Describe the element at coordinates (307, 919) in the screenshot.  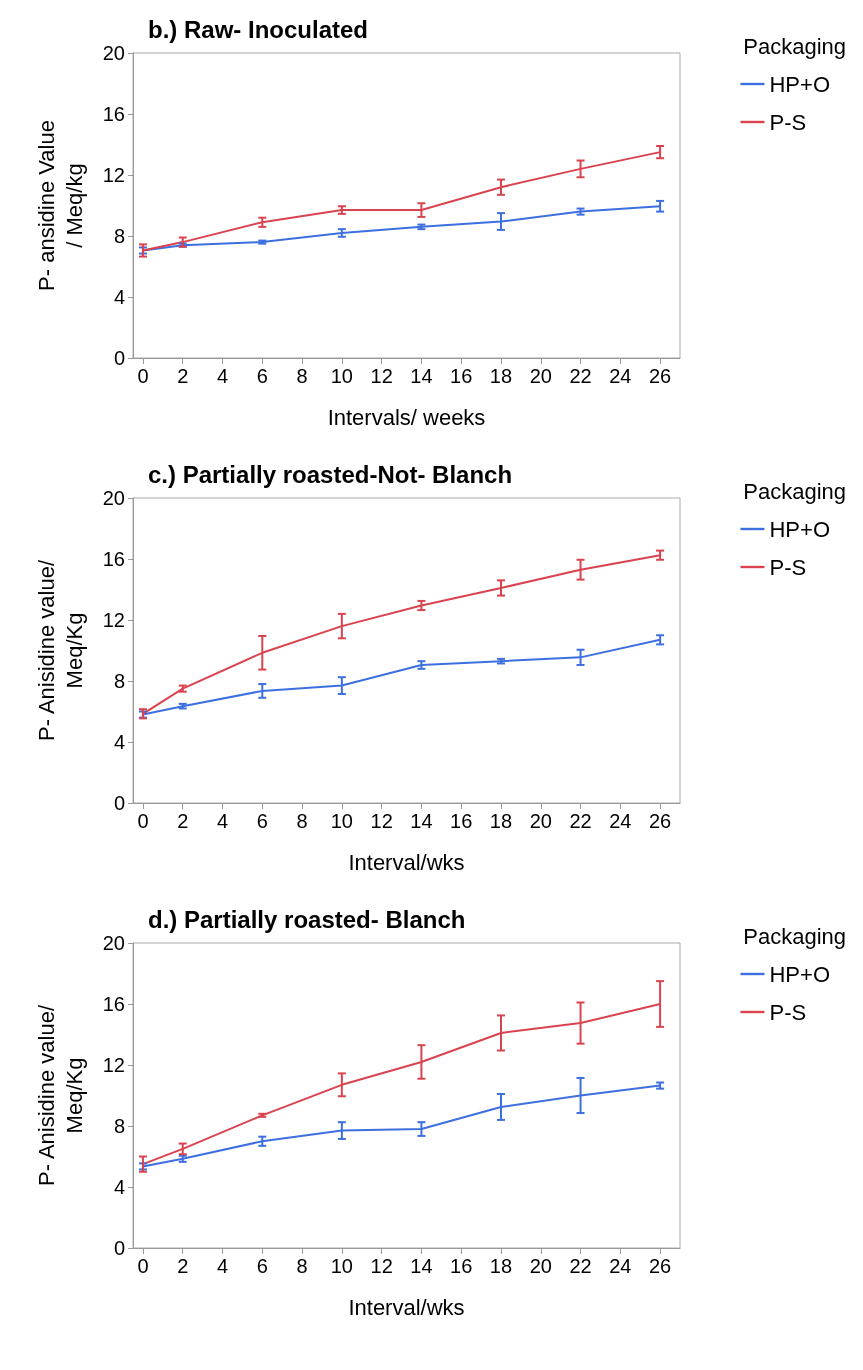
I see `chart-title: d.) Partially roasted- Blanch` at that location.